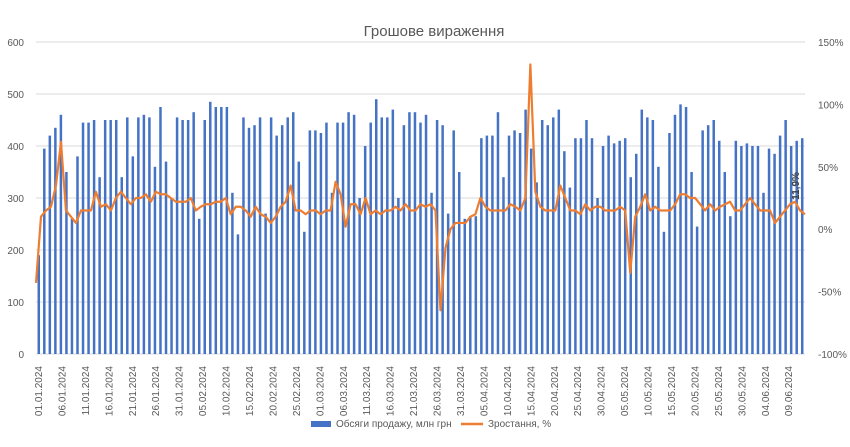 Image resolution: width=850 pixels, height=447 pixels. What do you see at coordinates (156, 391) in the screenshot?
I see `x-tick-label: 26.01.2024` at bounding box center [156, 391].